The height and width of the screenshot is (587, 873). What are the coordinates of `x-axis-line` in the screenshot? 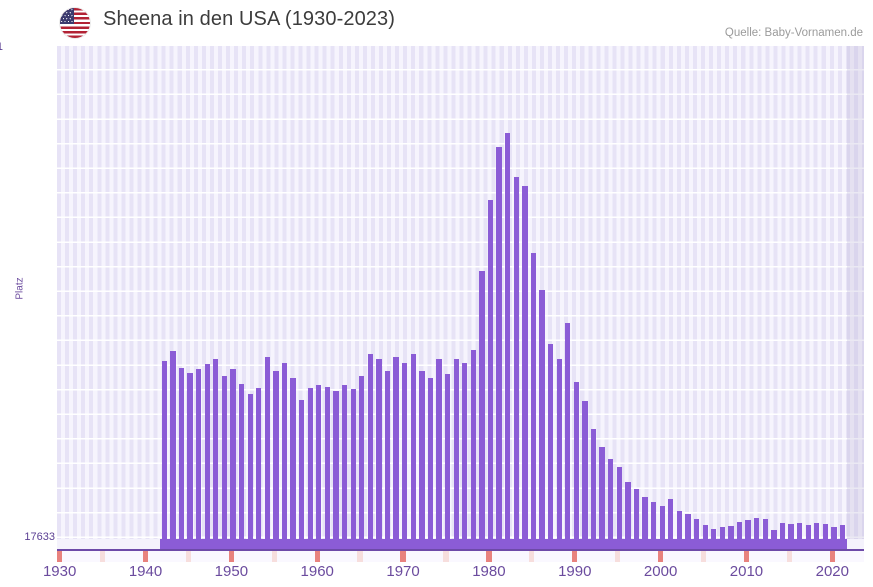 It's located at (460, 550).